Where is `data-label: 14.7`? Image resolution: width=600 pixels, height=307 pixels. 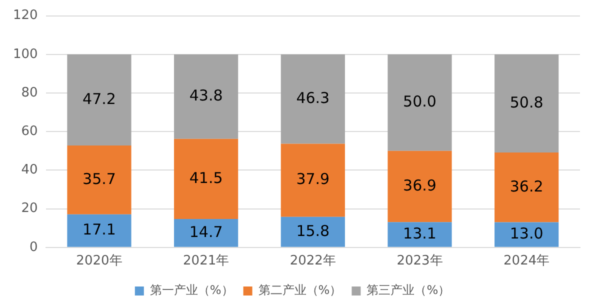 data-label: 14.7 is located at coordinates (206, 231).